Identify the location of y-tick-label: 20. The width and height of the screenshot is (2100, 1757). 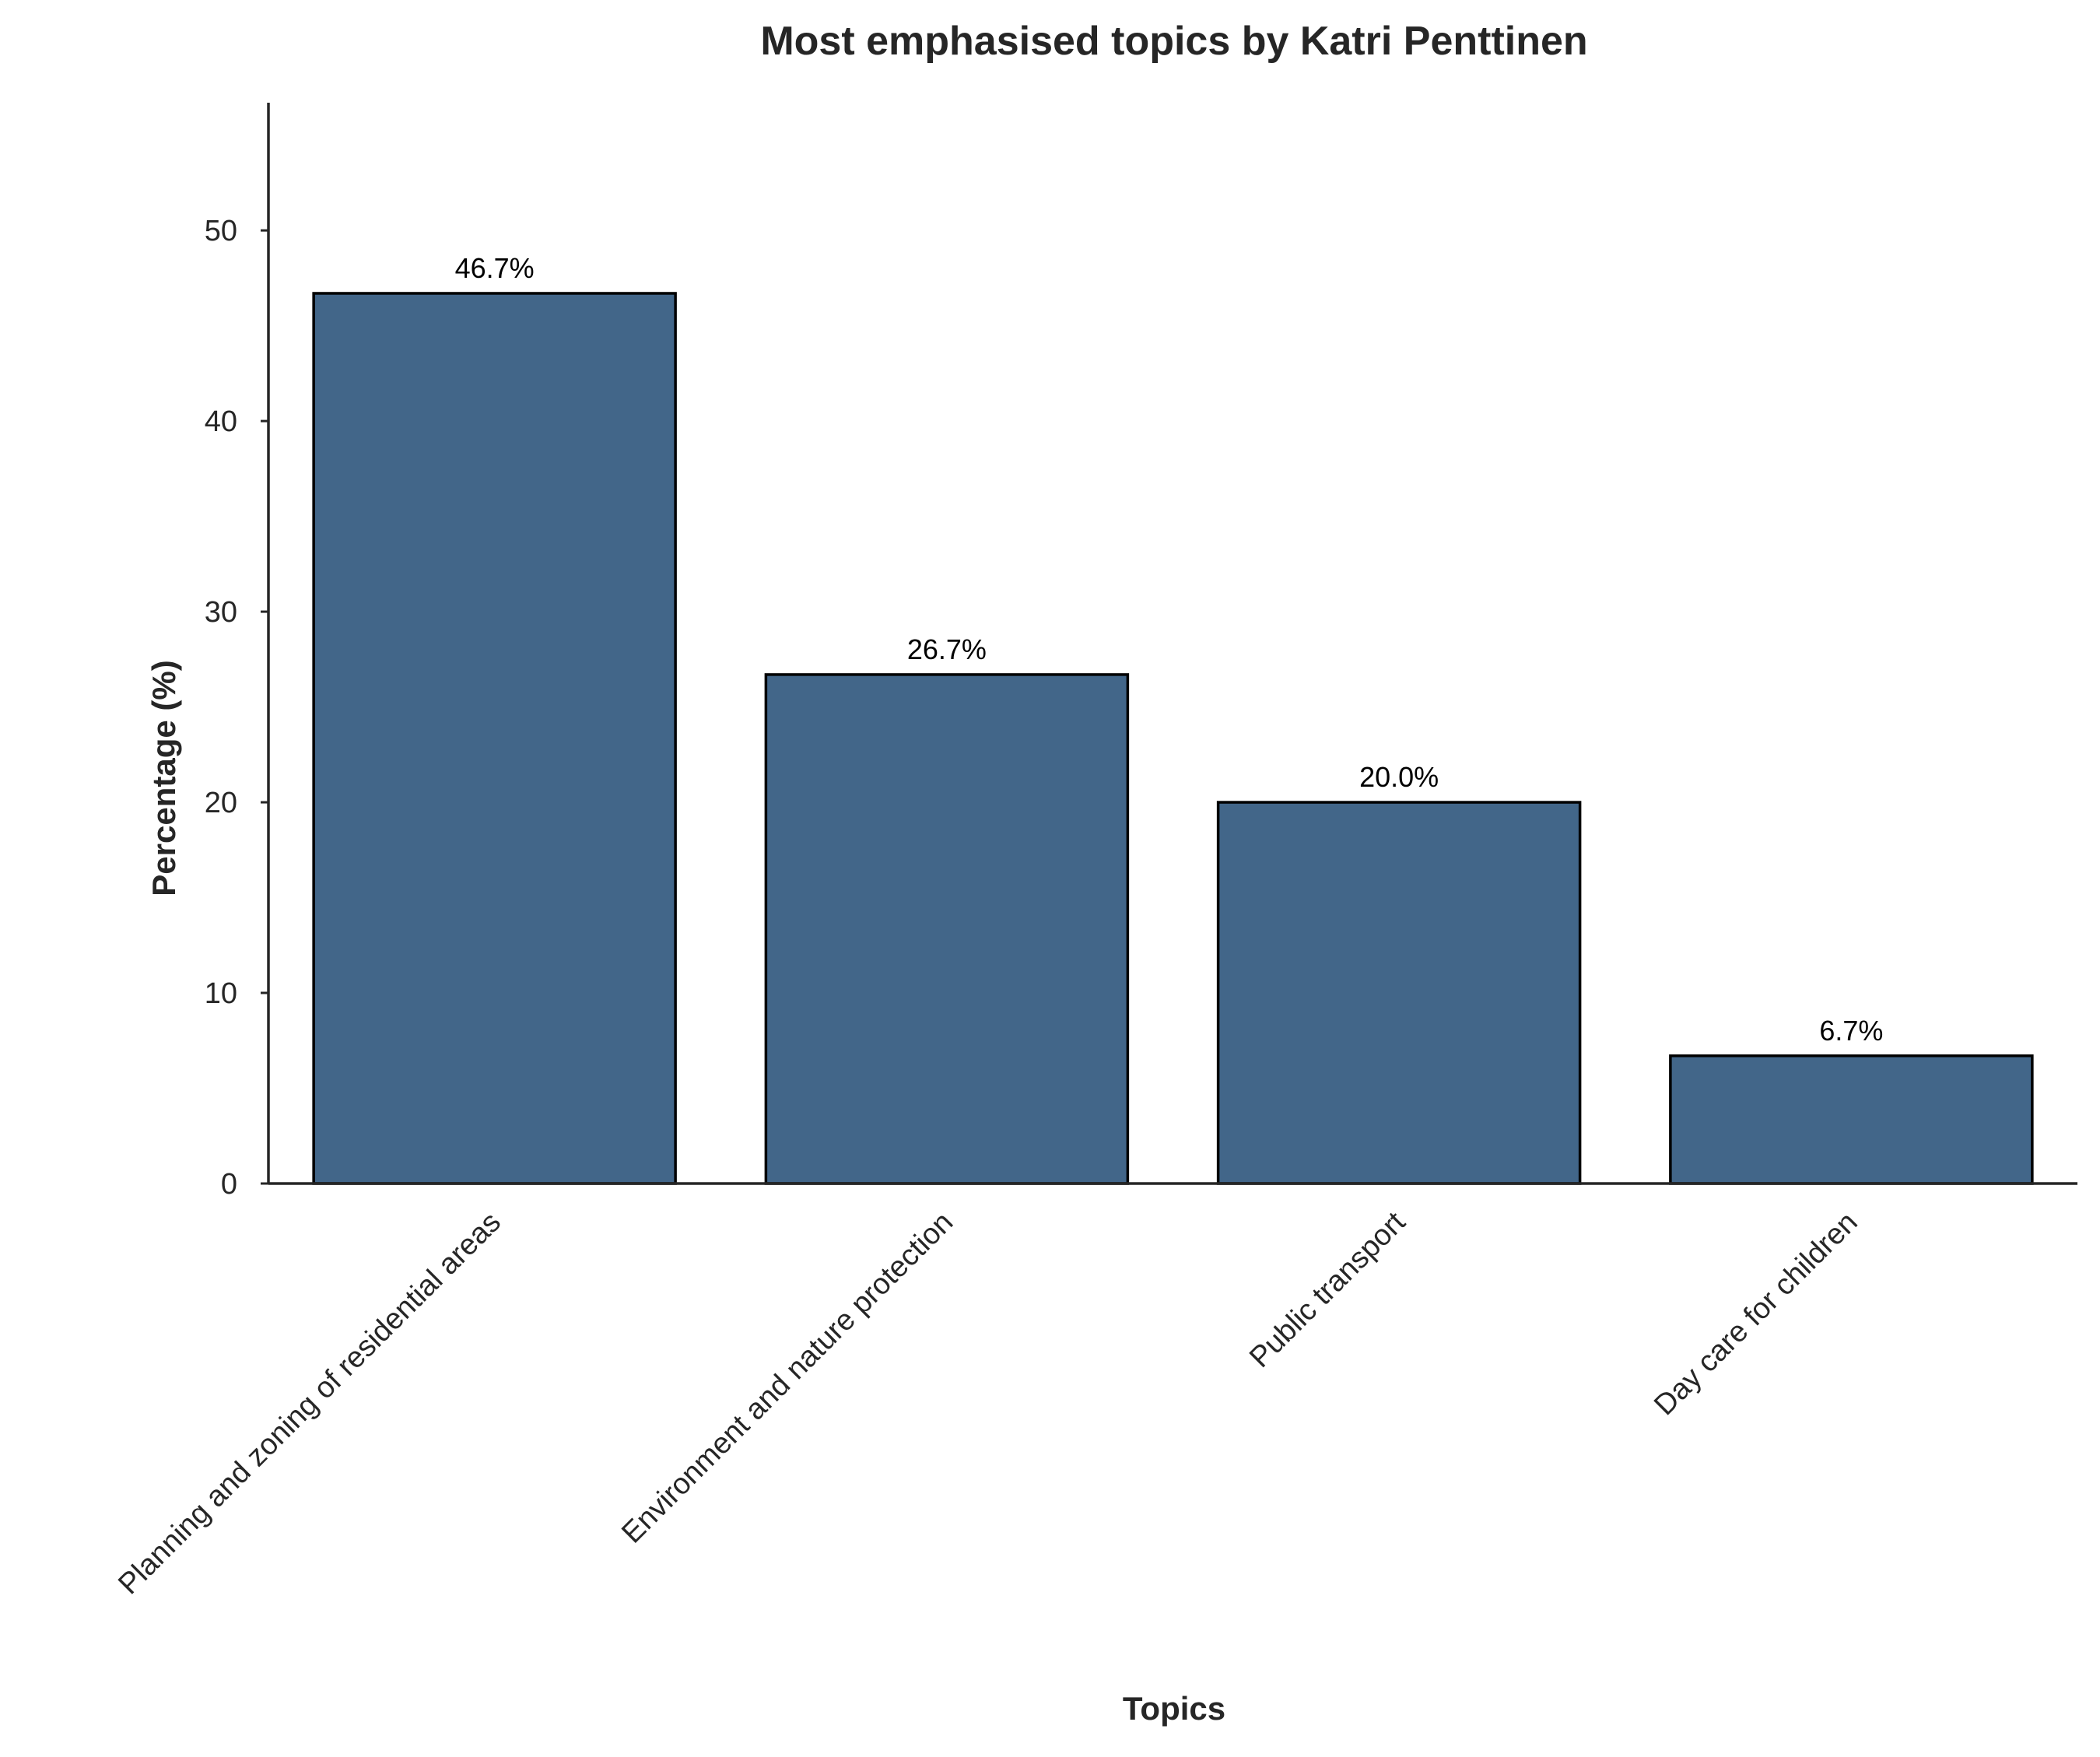
(221, 803).